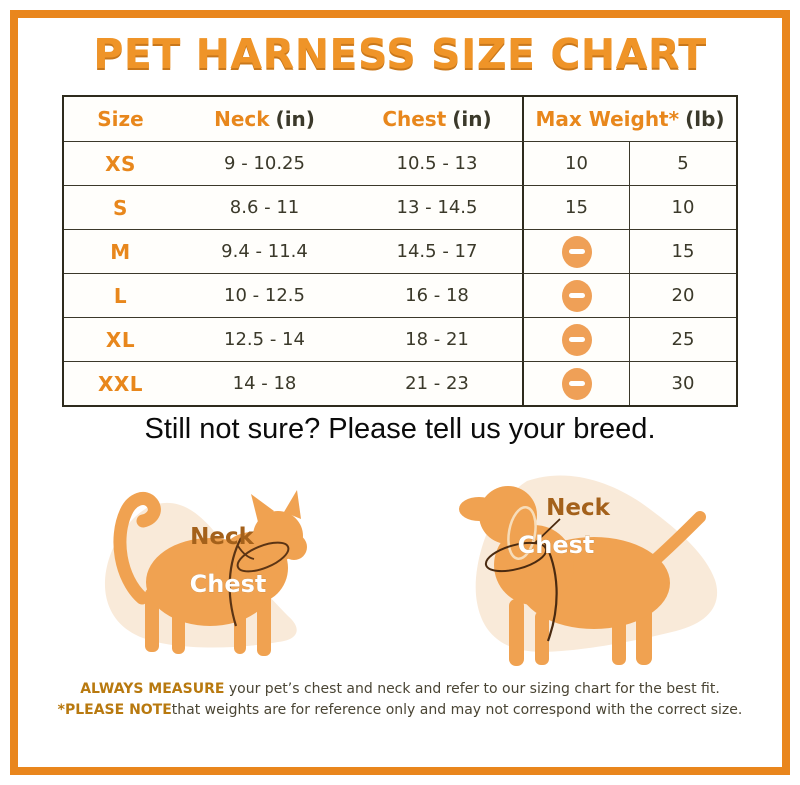 This screenshot has width=800, height=785. I want to click on neck-range-cell: 10 - 12.5, so click(264, 295).